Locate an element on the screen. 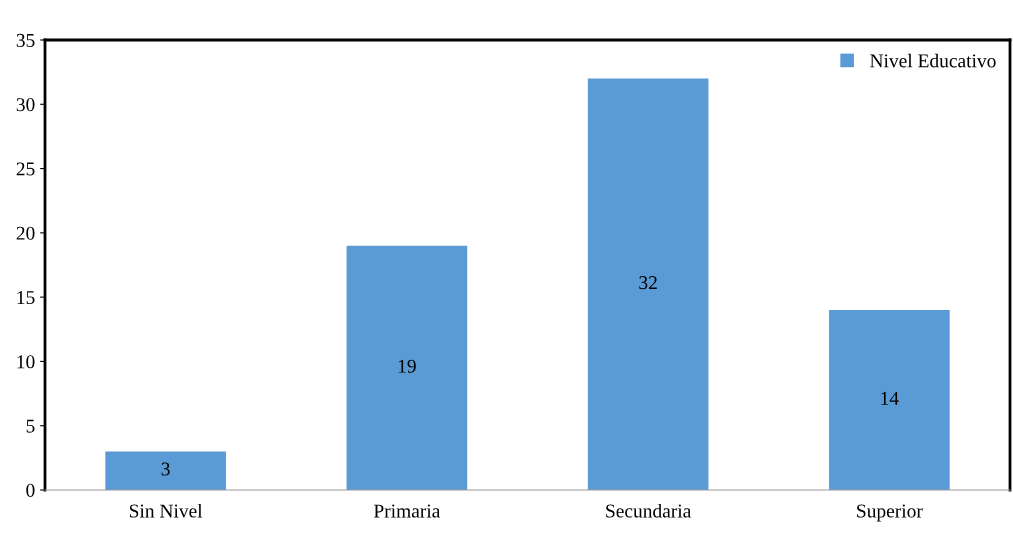 This screenshot has width=1013, height=536. x-tick-label: Sin Nivel is located at coordinates (166, 510).